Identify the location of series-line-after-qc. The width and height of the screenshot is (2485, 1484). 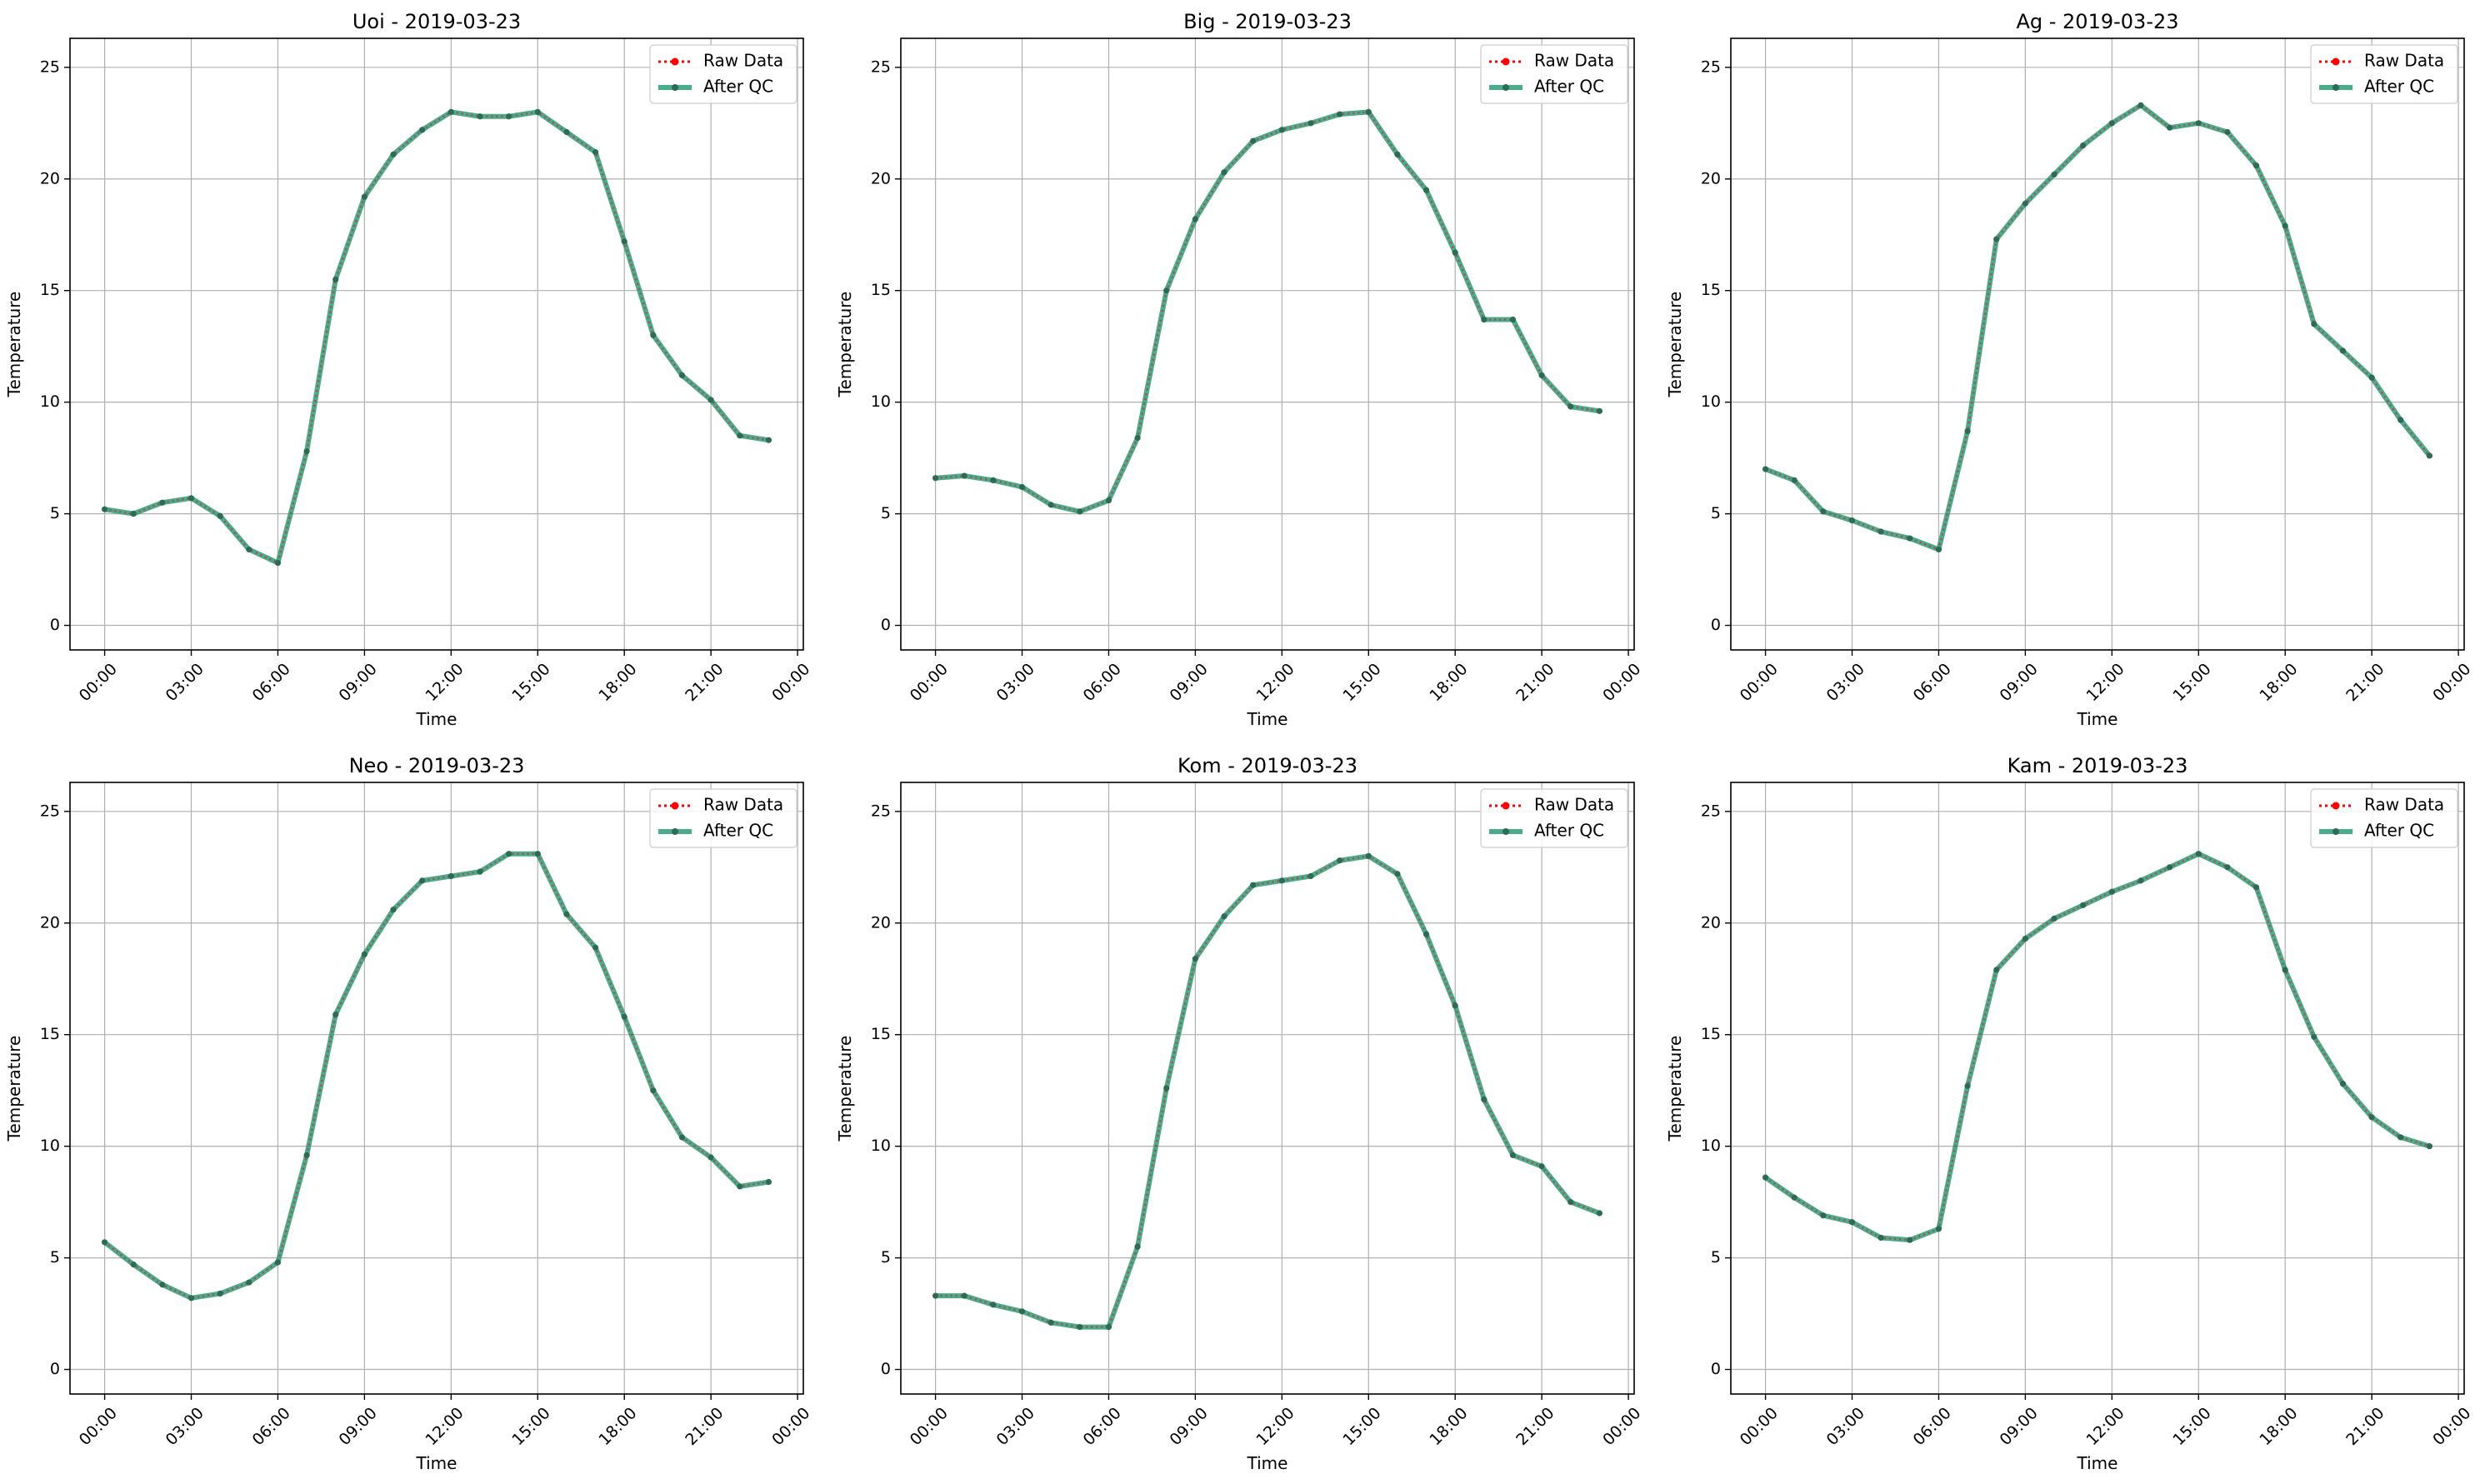
(1267, 1091).